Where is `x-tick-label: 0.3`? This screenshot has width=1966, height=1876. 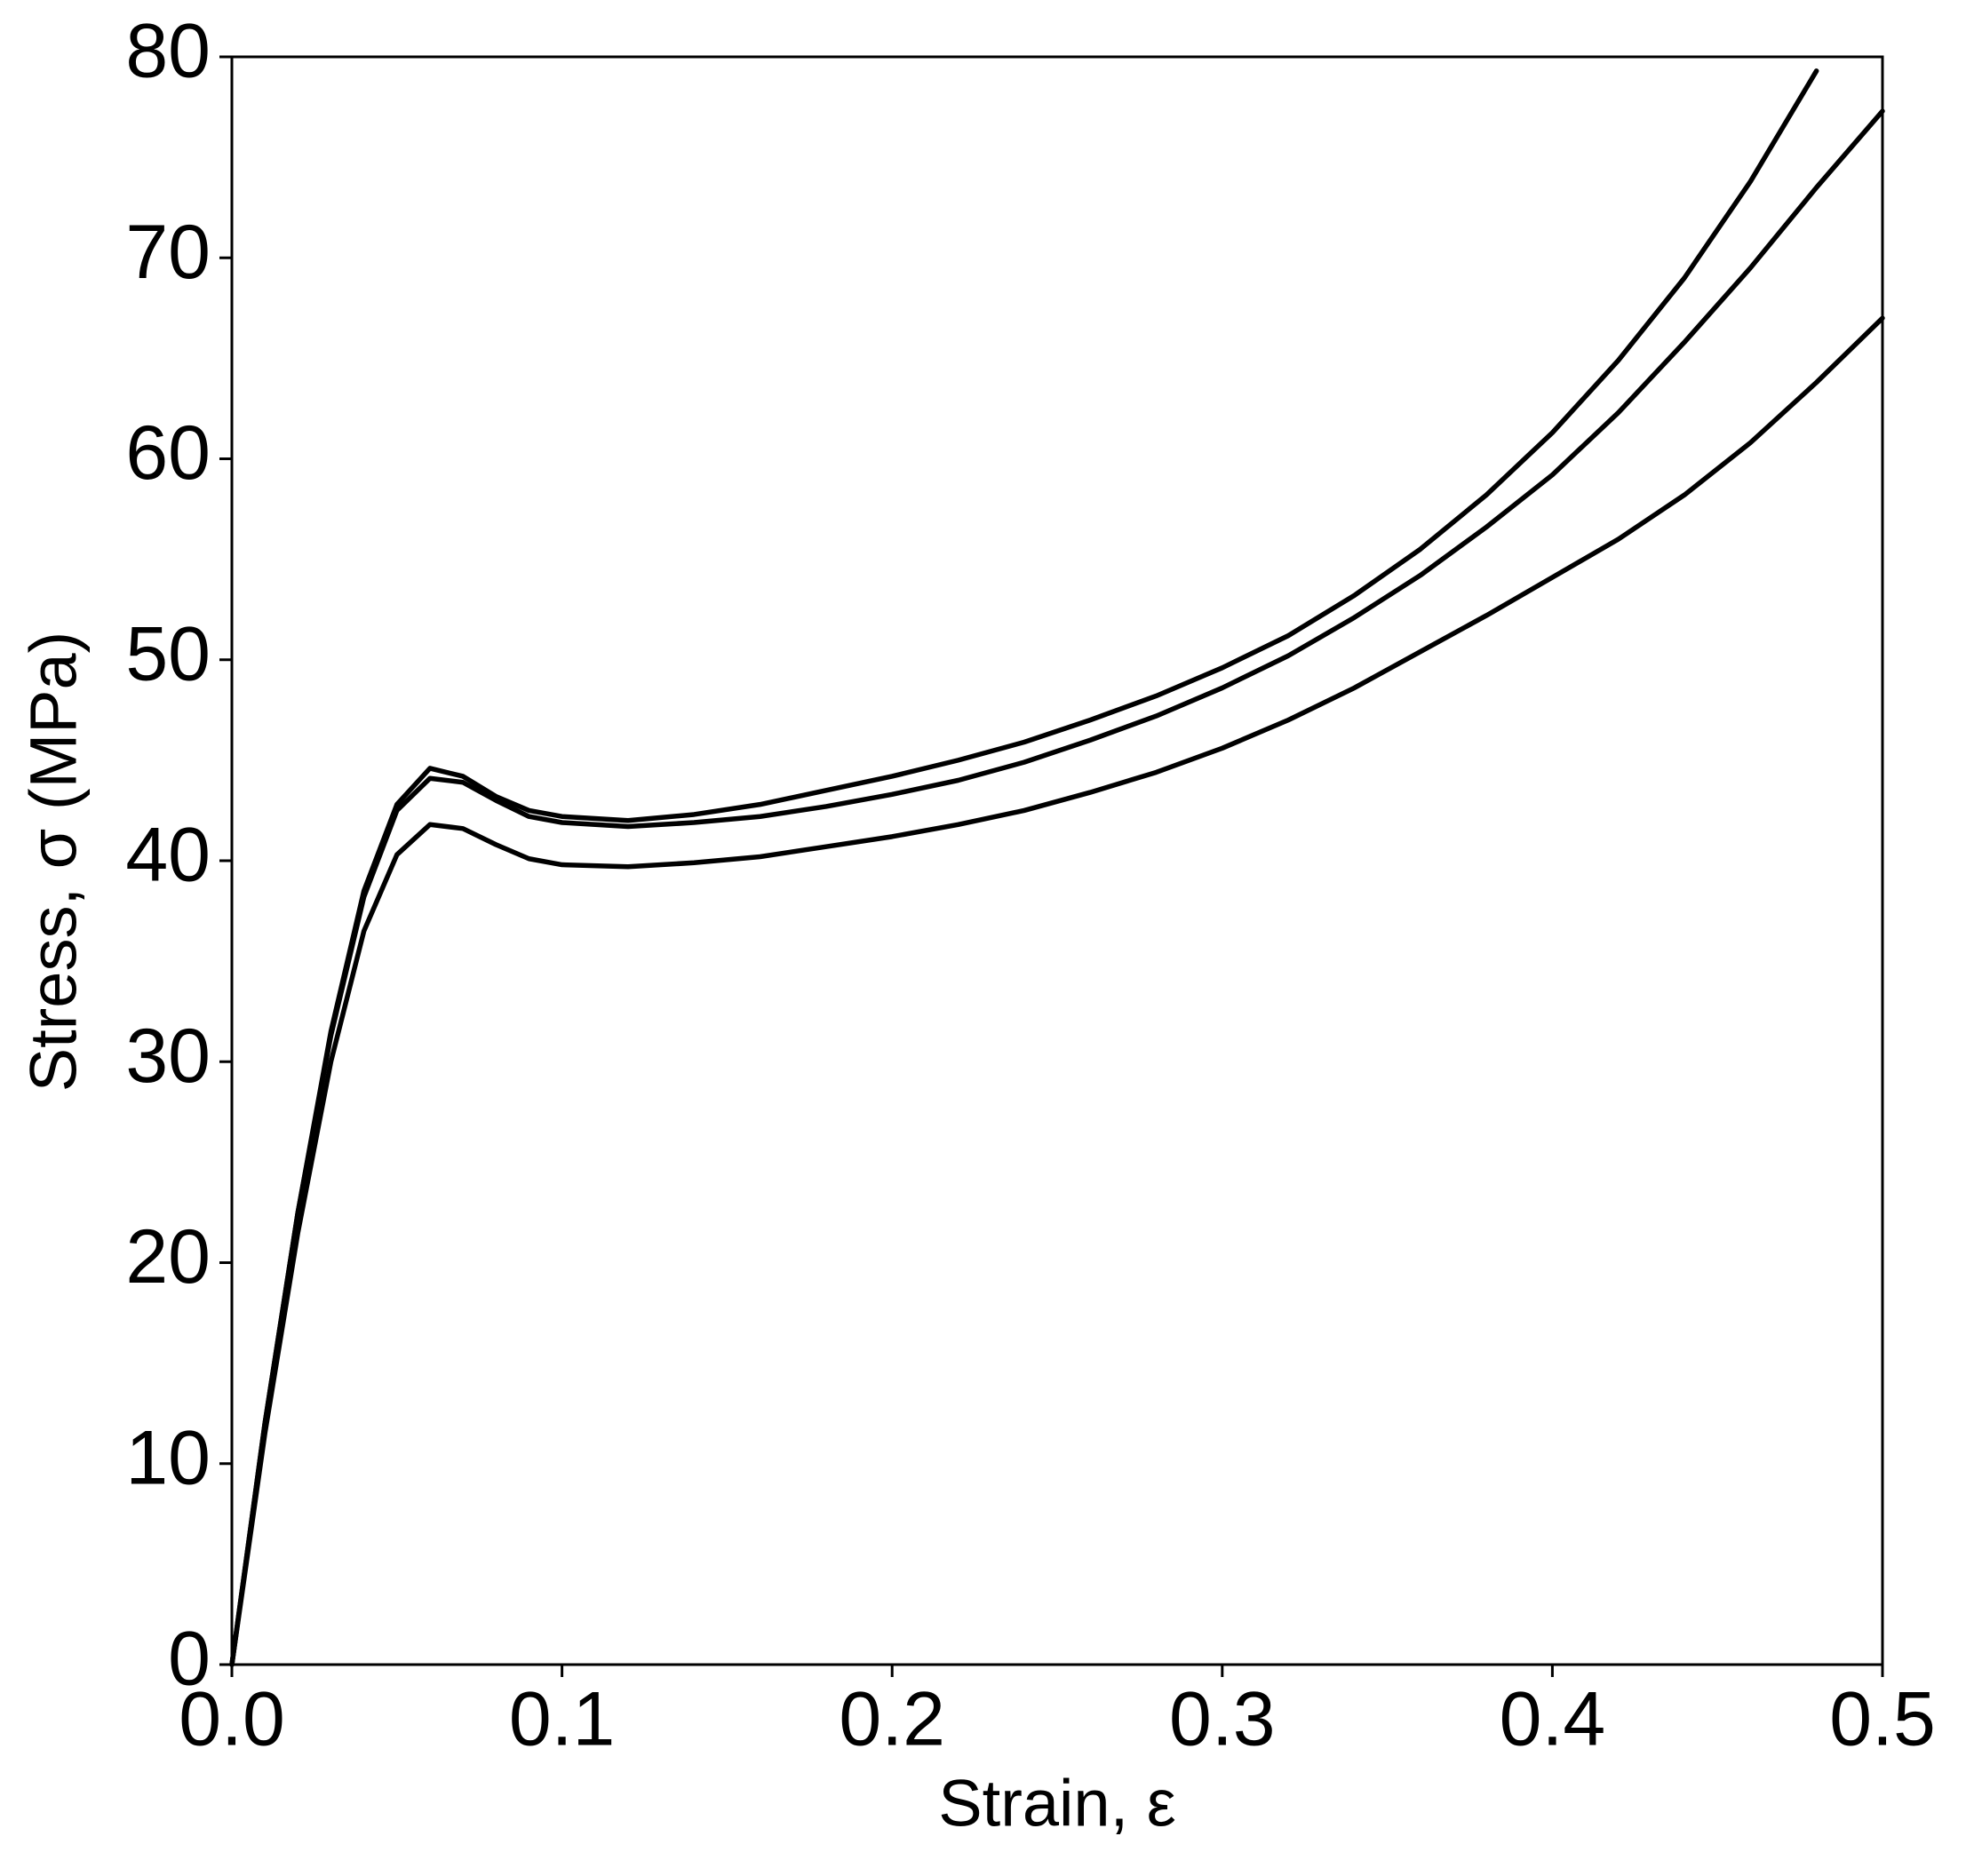
x-tick-label: 0.3 is located at coordinates (1222, 1719).